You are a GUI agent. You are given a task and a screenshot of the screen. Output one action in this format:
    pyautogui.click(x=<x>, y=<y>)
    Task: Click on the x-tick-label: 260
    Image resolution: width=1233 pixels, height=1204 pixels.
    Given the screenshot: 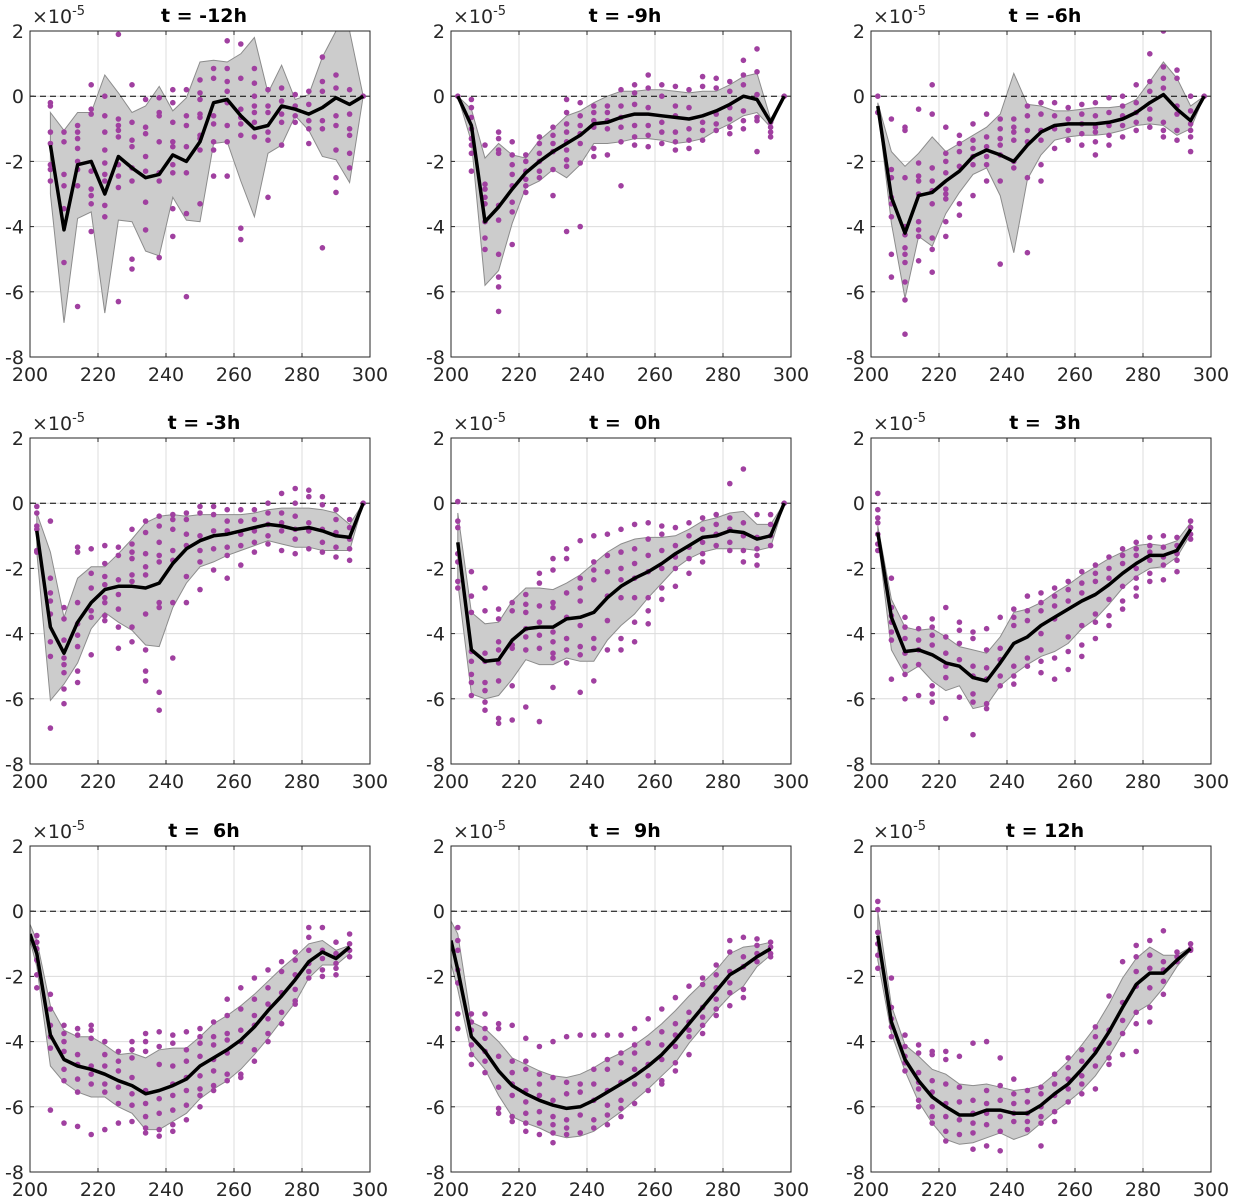 What is the action you would take?
    pyautogui.click(x=234, y=375)
    